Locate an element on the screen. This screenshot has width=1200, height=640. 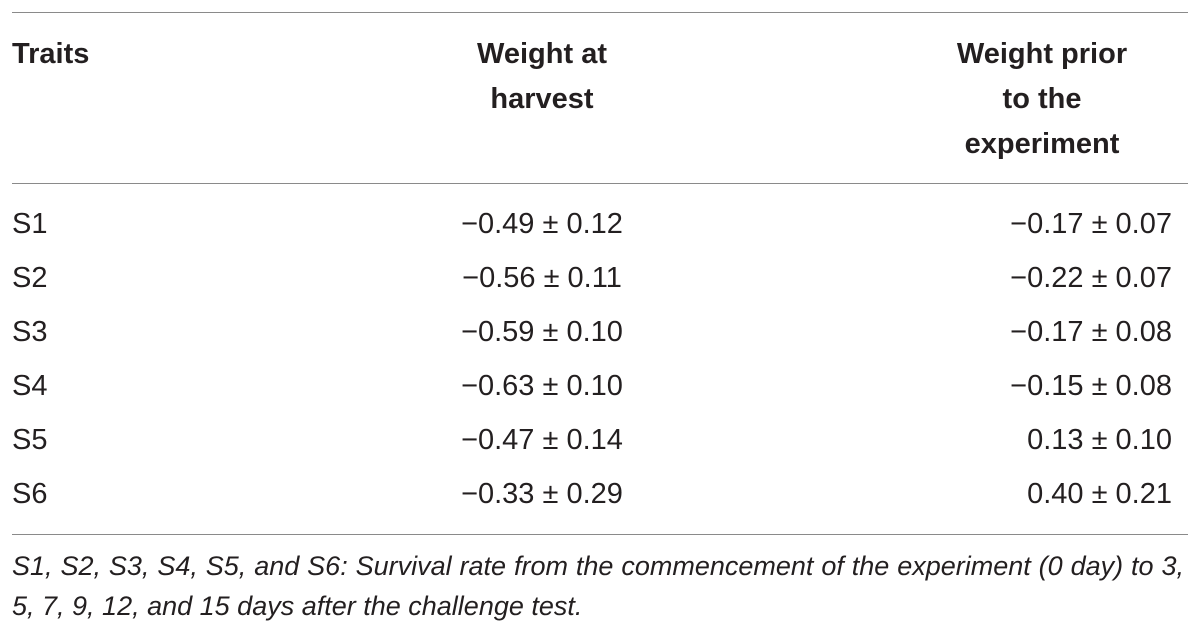
cell-prior: 0.13 ± 0.10 is located at coordinates (1099, 440).